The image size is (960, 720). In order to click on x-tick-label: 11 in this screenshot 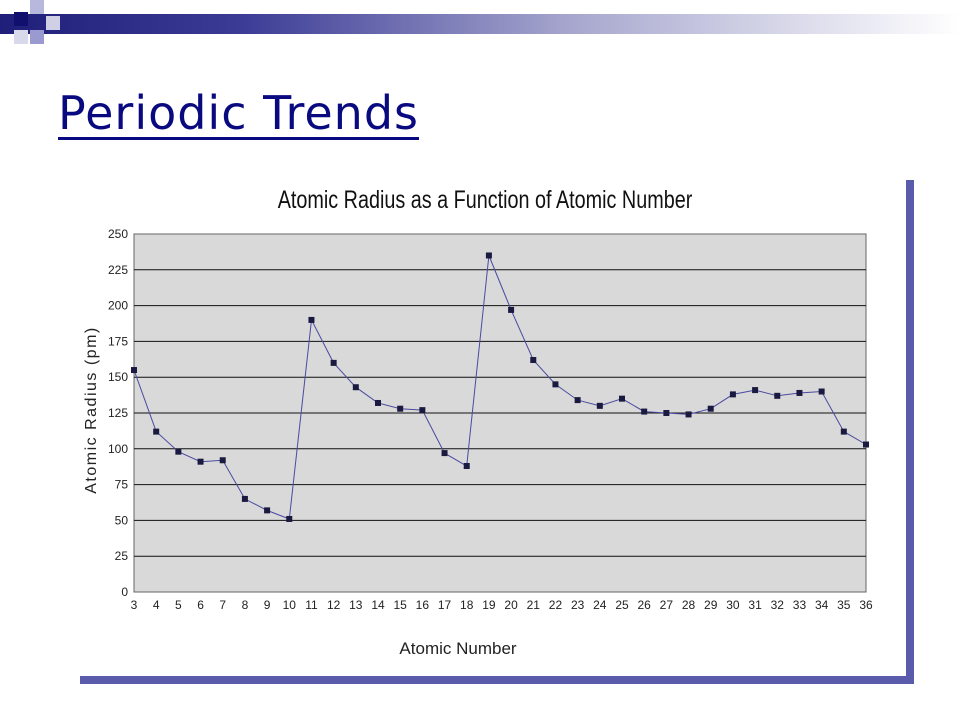, I will do `click(311, 605)`.